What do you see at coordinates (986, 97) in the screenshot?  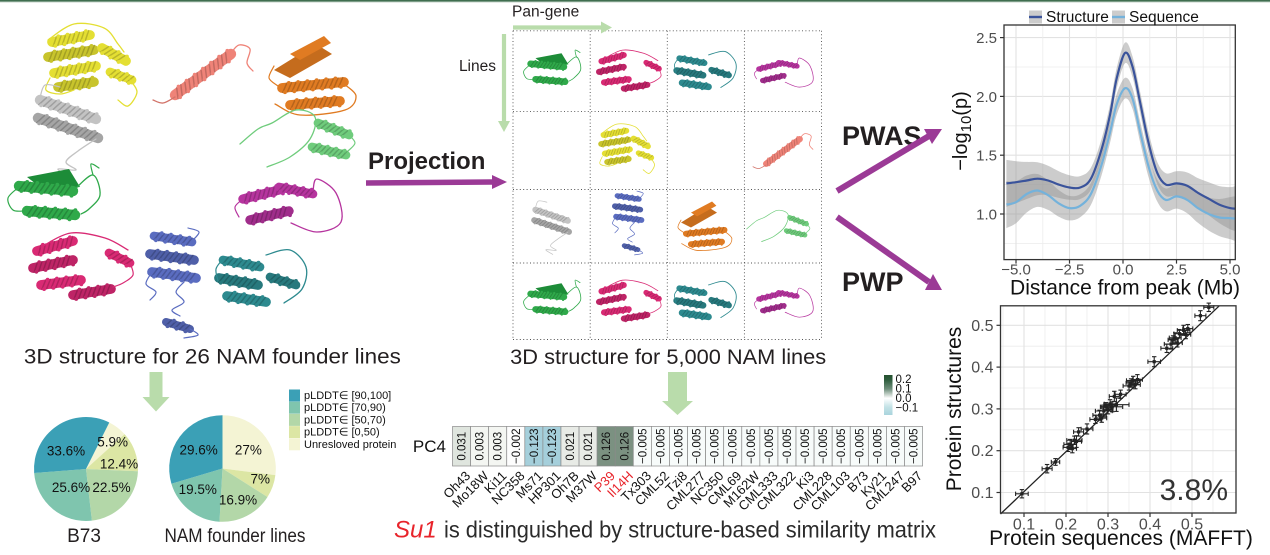 I see `svg-text: 2.0` at bounding box center [986, 97].